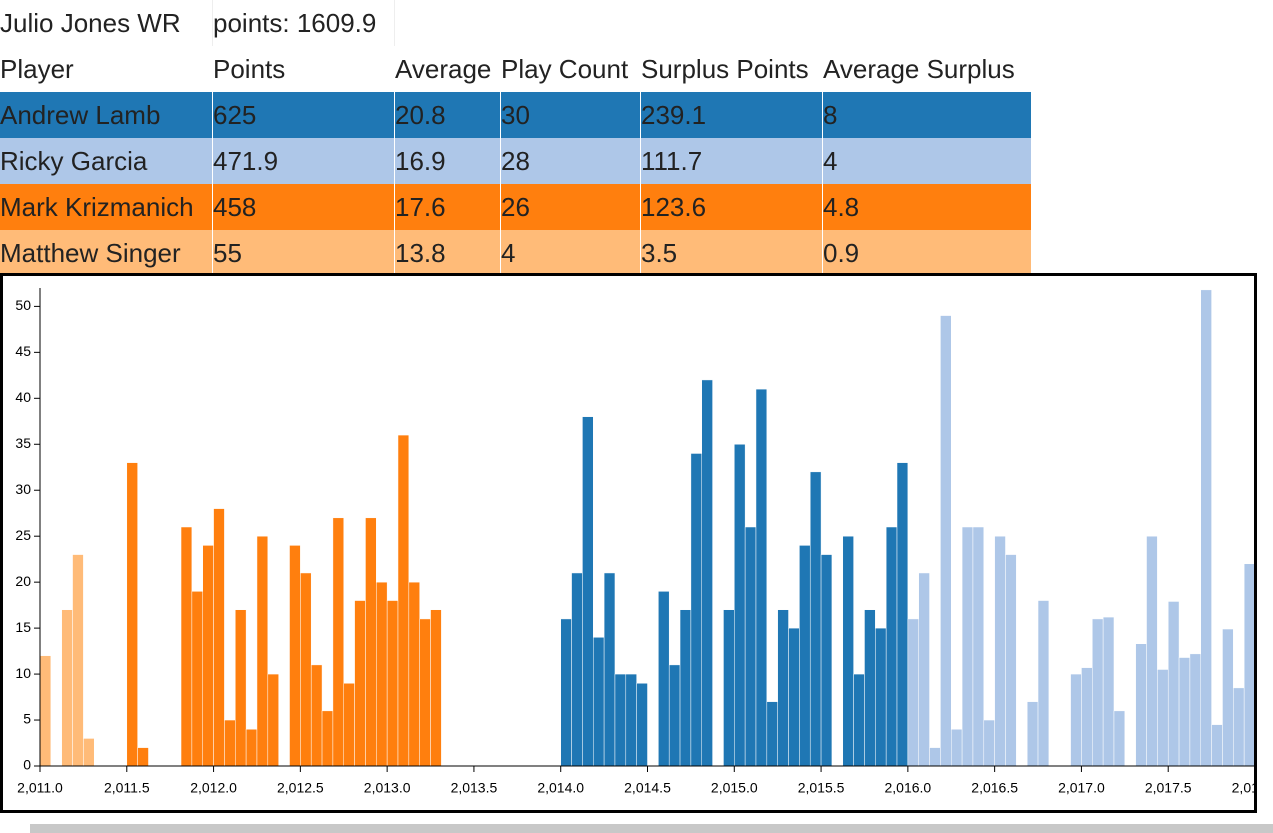  Describe the element at coordinates (23, 305) in the screenshot. I see `y-tick-label: 50` at that location.